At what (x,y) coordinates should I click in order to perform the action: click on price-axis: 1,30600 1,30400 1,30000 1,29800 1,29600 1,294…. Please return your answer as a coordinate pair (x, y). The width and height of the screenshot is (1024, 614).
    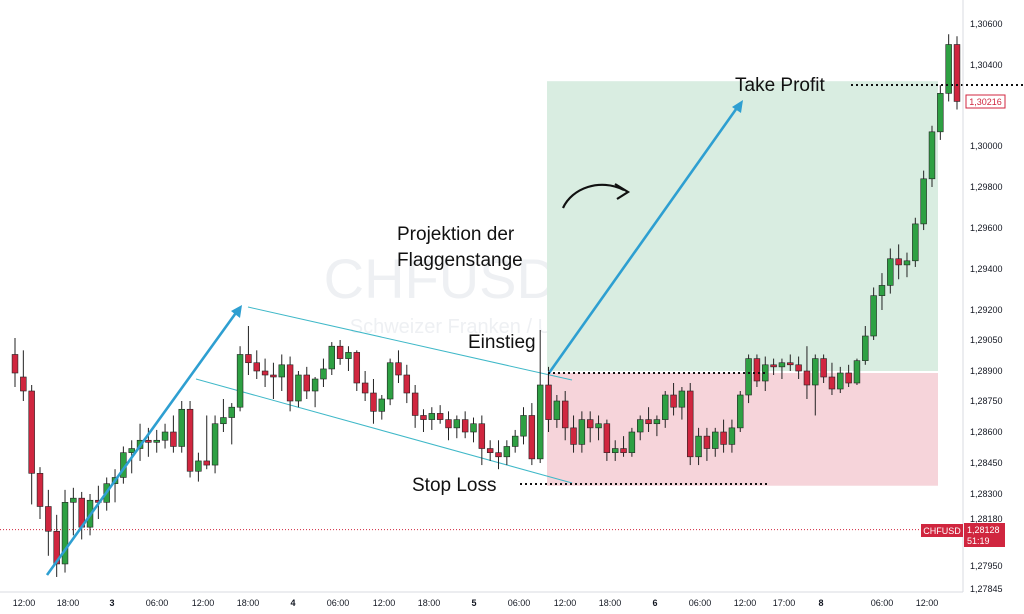
    Looking at the image, I should click on (986, 306).